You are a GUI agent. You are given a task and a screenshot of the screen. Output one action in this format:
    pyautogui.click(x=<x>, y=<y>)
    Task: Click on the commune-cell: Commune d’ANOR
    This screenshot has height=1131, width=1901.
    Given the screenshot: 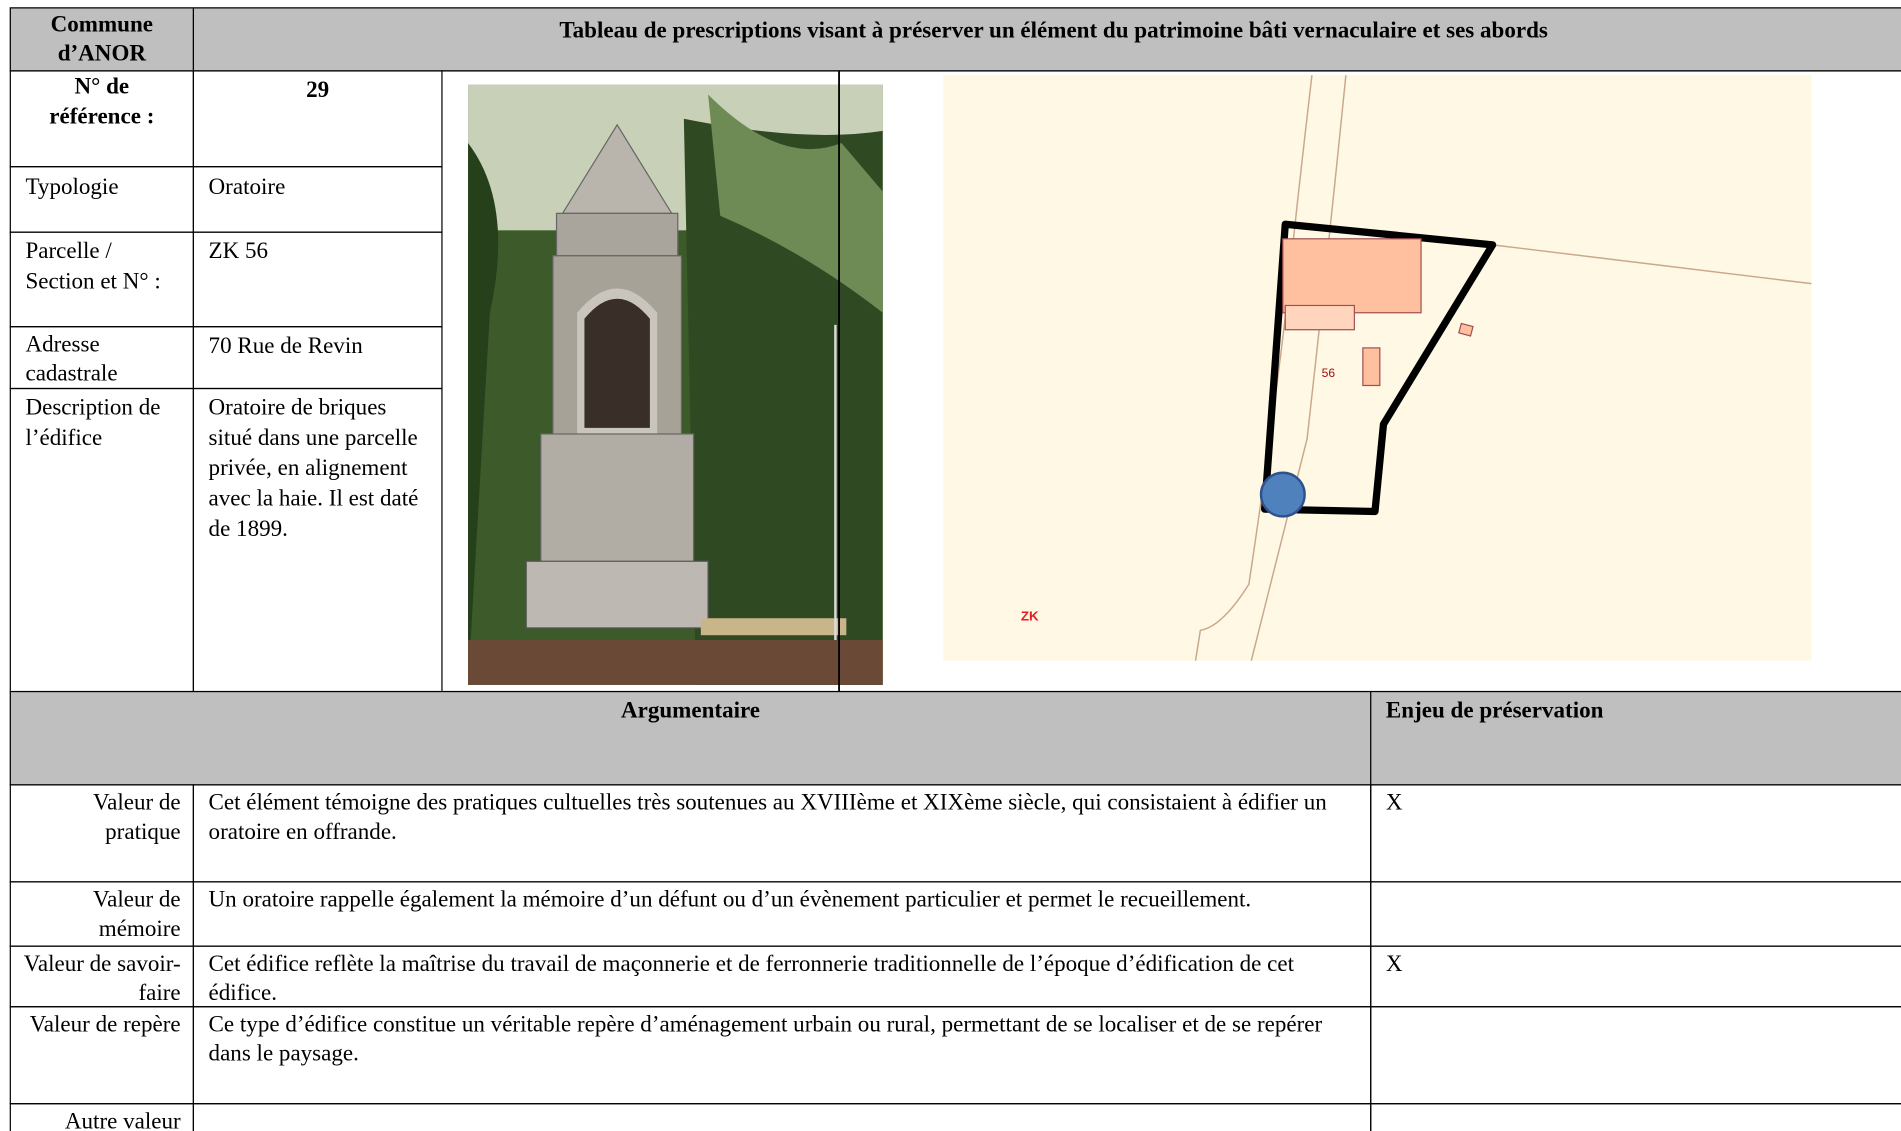 What is the action you would take?
    pyautogui.click(x=102, y=39)
    